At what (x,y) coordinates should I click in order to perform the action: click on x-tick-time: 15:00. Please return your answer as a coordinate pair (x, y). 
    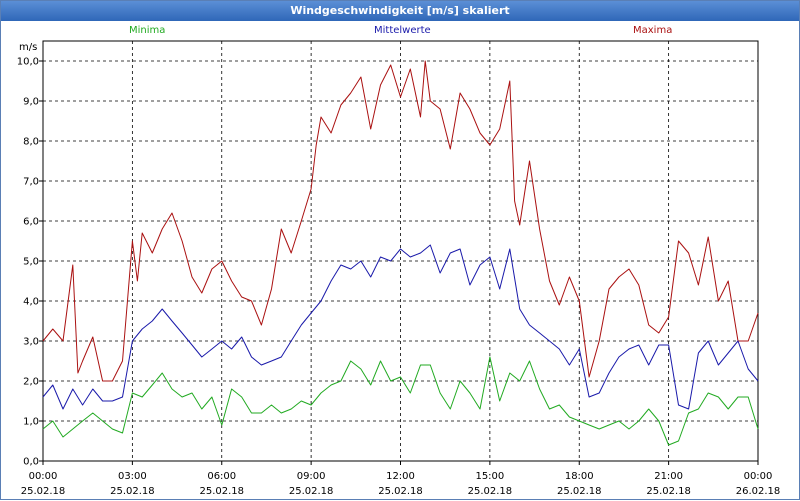
    Looking at the image, I should click on (489, 476).